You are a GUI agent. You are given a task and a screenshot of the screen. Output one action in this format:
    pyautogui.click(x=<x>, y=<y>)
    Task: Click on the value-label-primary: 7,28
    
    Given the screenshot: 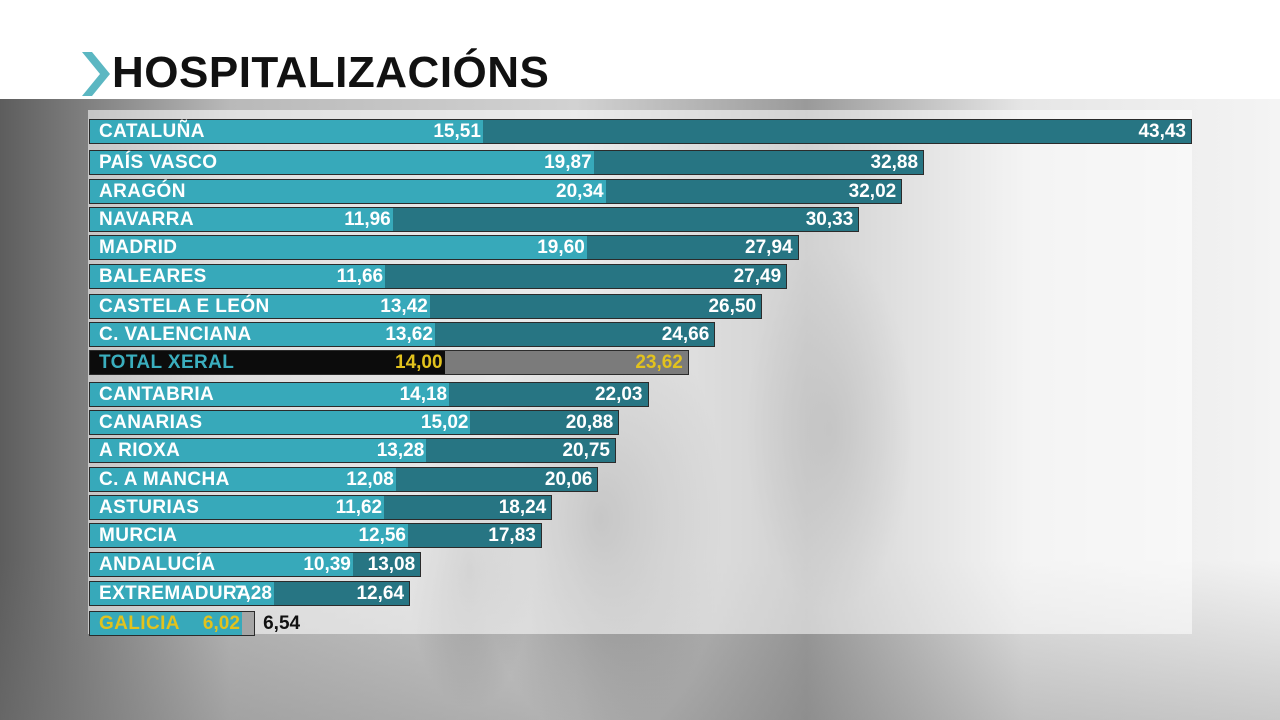 What is the action you would take?
    pyautogui.click(x=253, y=593)
    